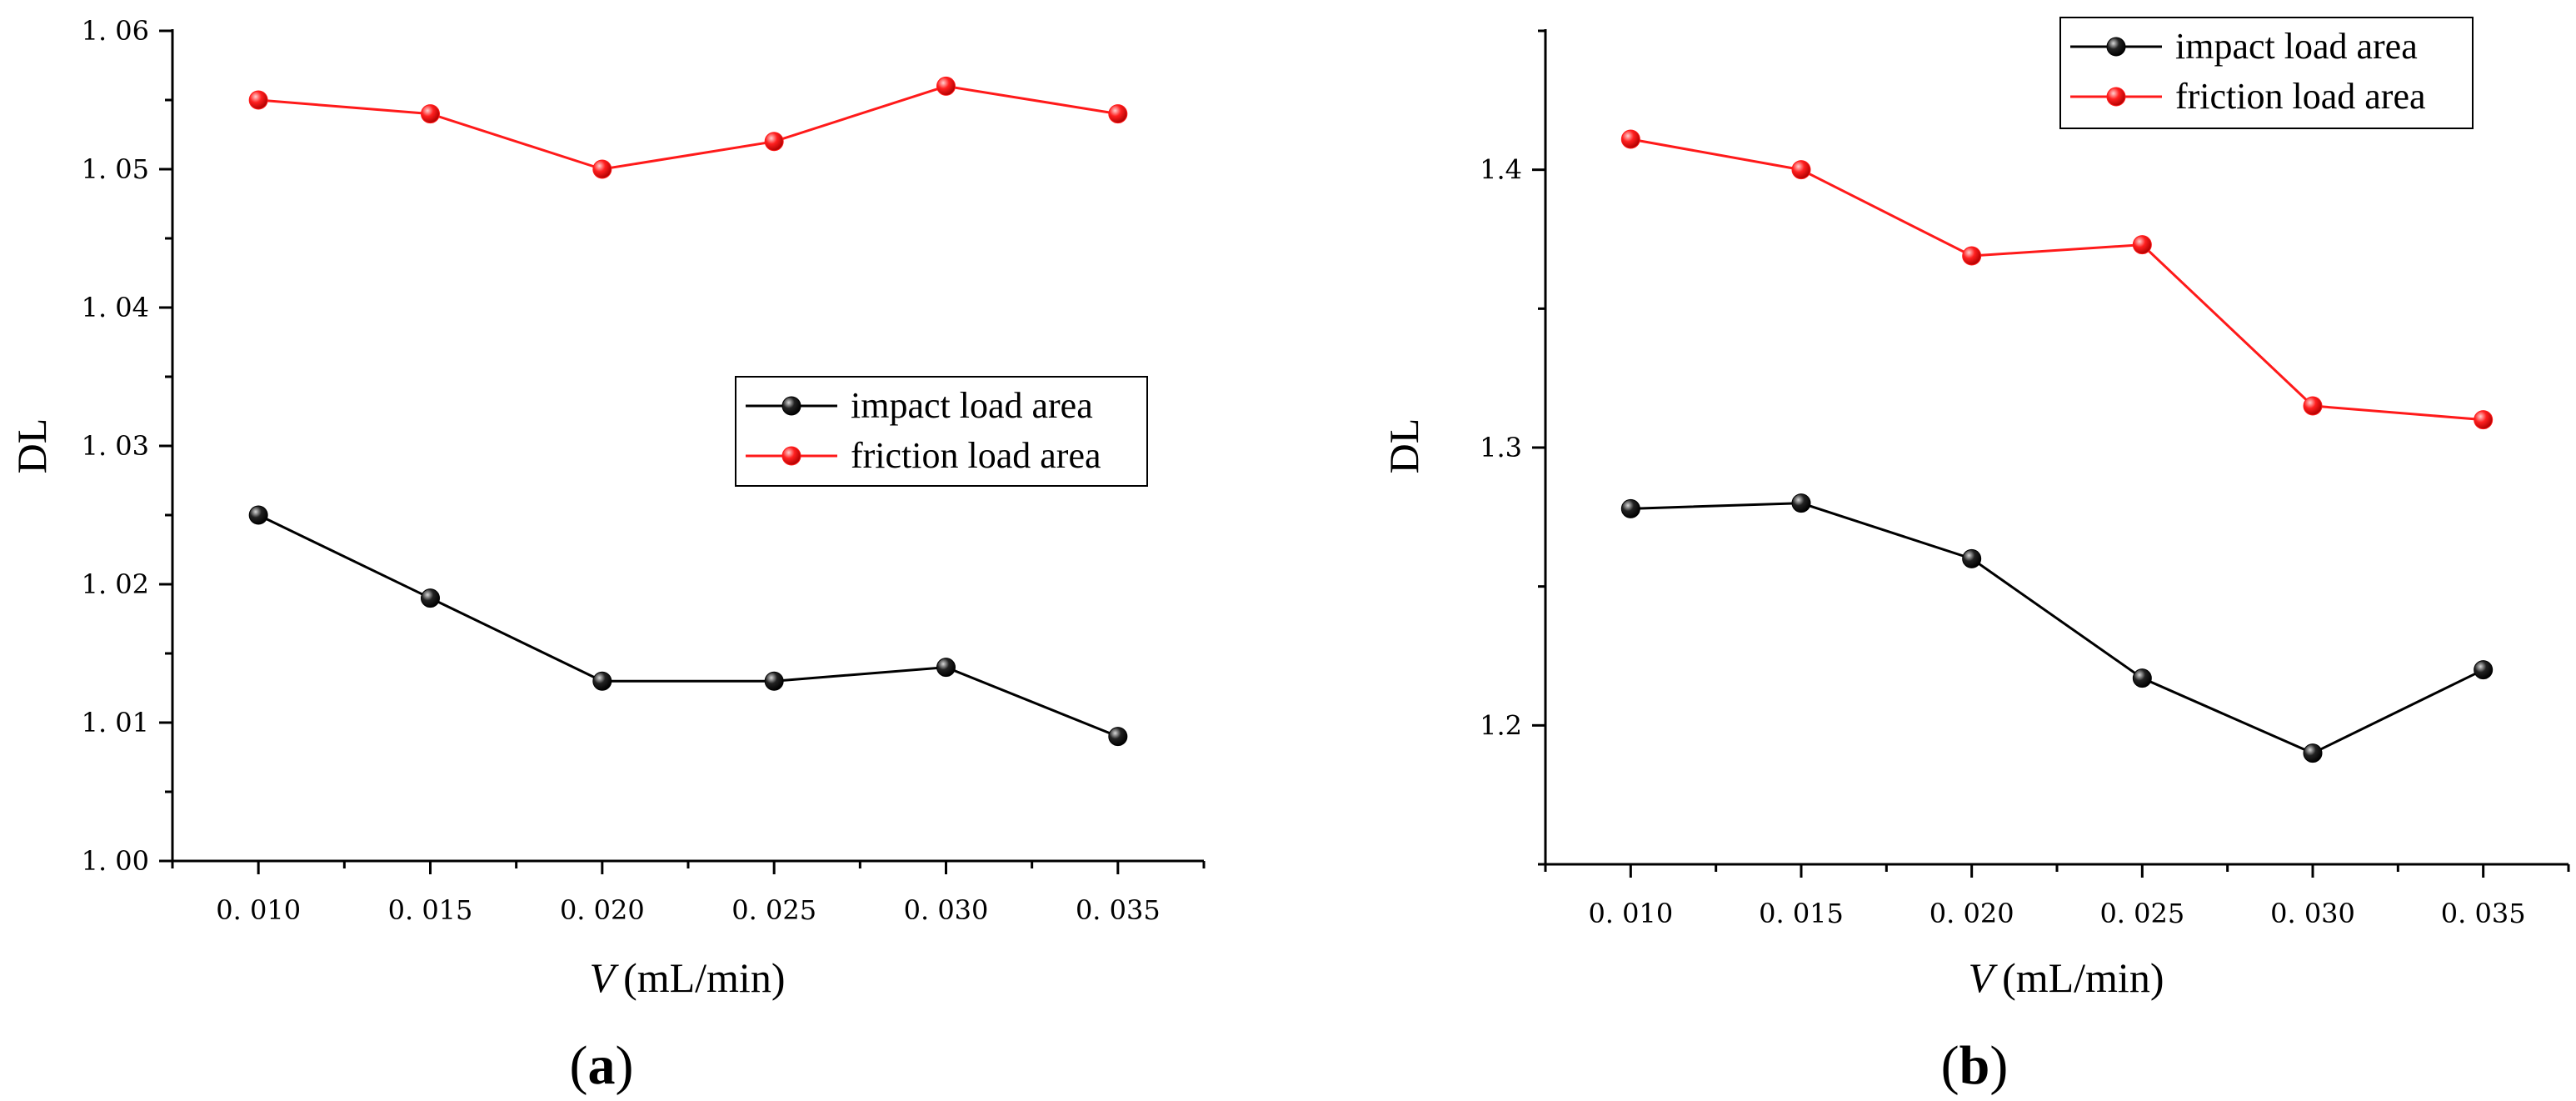  I want to click on x-axis-label-b: V (mL/min), so click(2066, 978).